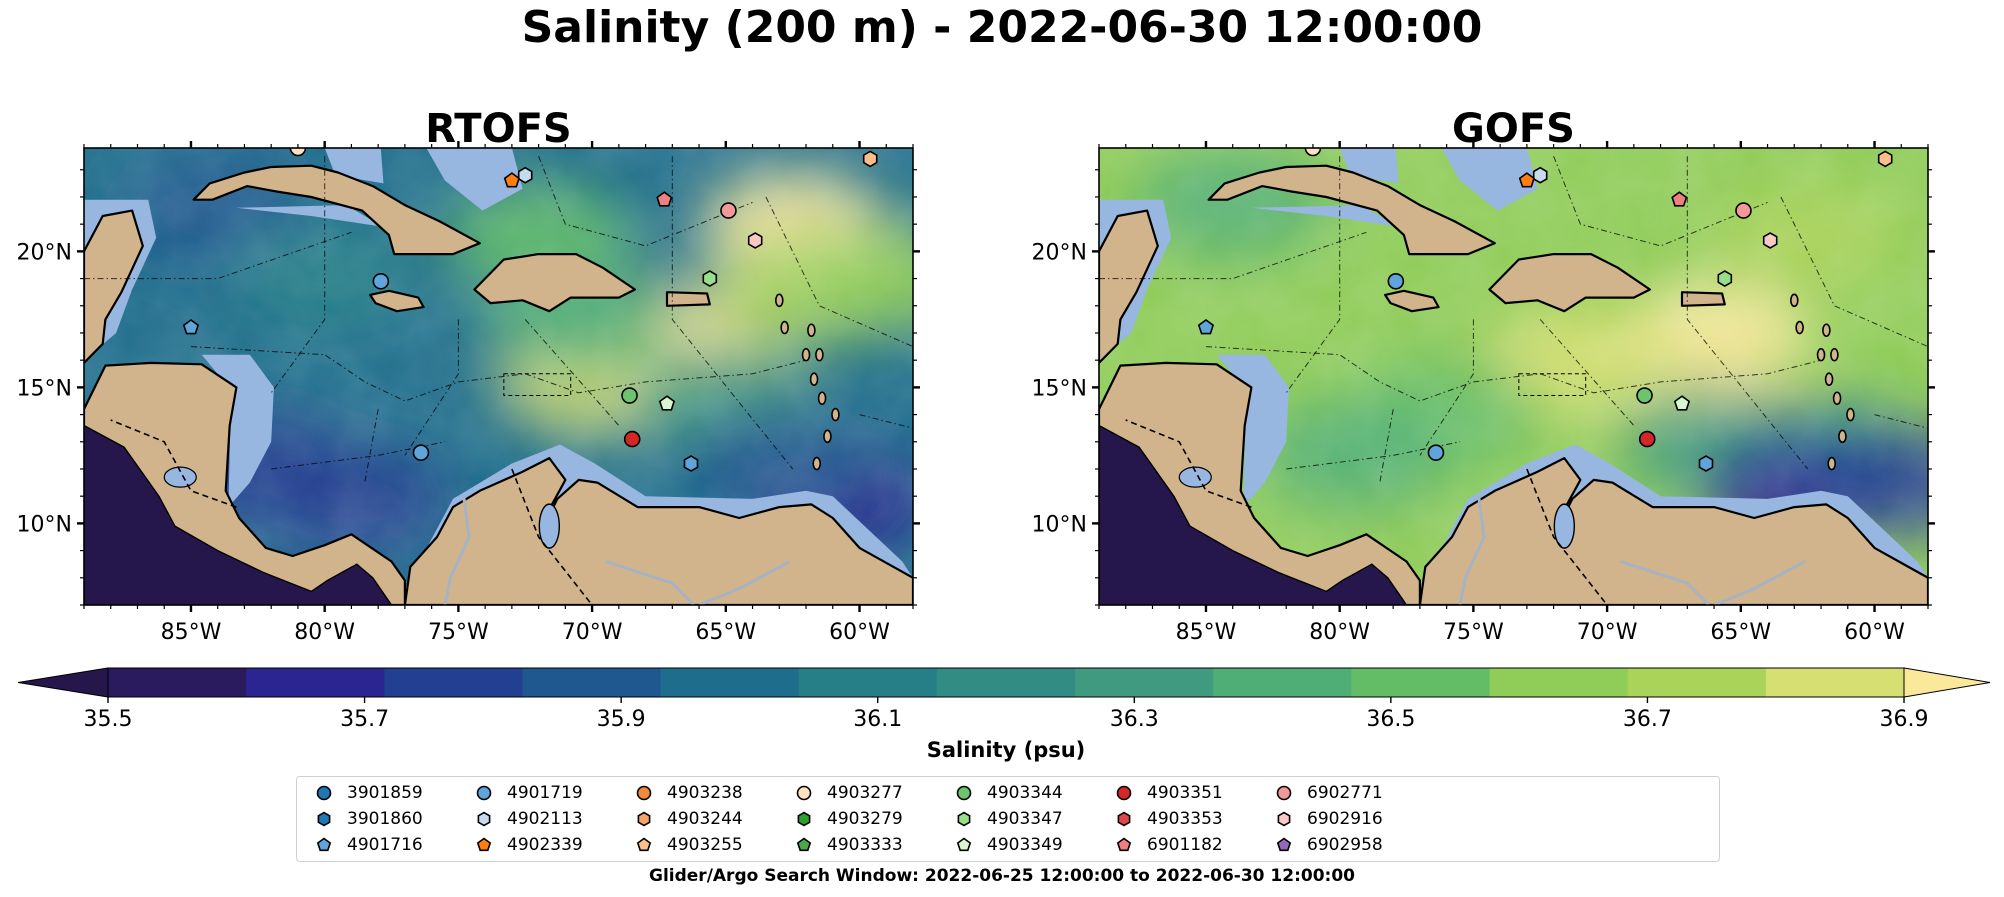 The width and height of the screenshot is (2004, 897). Describe the element at coordinates (689, 845) in the screenshot. I see `legend-item: 4903255` at that location.